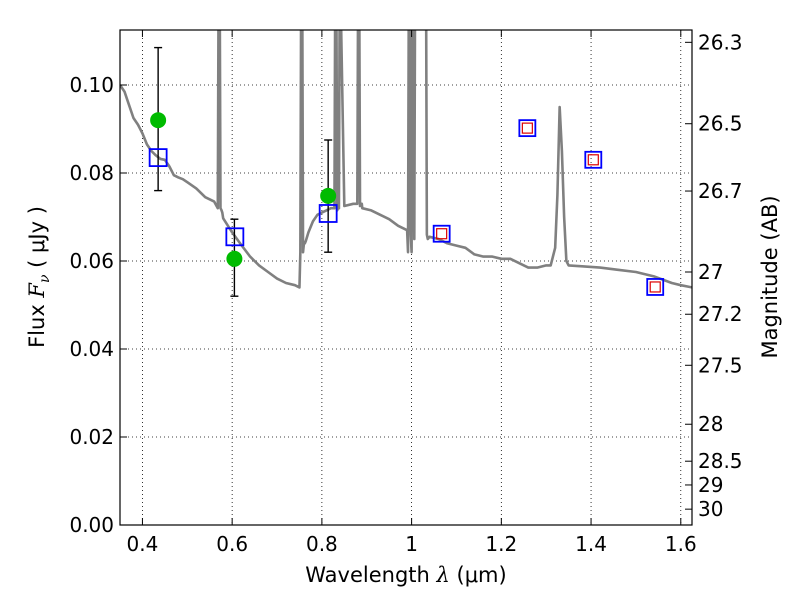 This screenshot has width=800, height=600. What do you see at coordinates (91, 173) in the screenshot?
I see `y-tick-label: 0.08` at bounding box center [91, 173].